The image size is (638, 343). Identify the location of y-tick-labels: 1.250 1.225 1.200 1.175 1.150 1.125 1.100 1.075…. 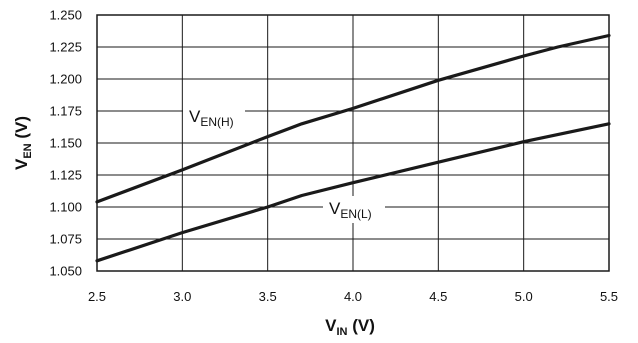
(65, 143).